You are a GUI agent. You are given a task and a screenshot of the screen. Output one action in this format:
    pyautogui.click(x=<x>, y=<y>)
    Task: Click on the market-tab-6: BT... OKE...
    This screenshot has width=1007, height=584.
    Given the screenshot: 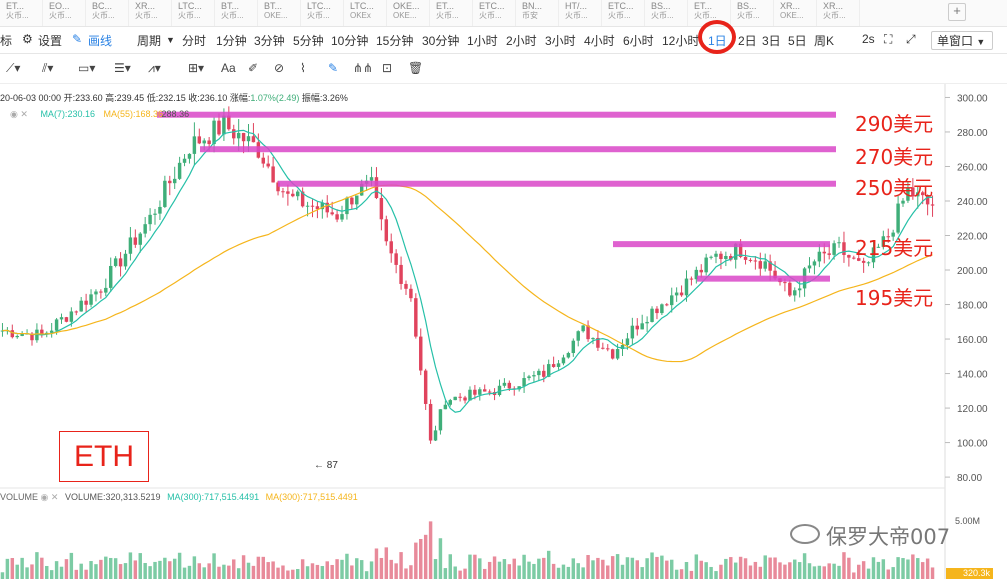 What is the action you would take?
    pyautogui.click(x=279, y=13)
    